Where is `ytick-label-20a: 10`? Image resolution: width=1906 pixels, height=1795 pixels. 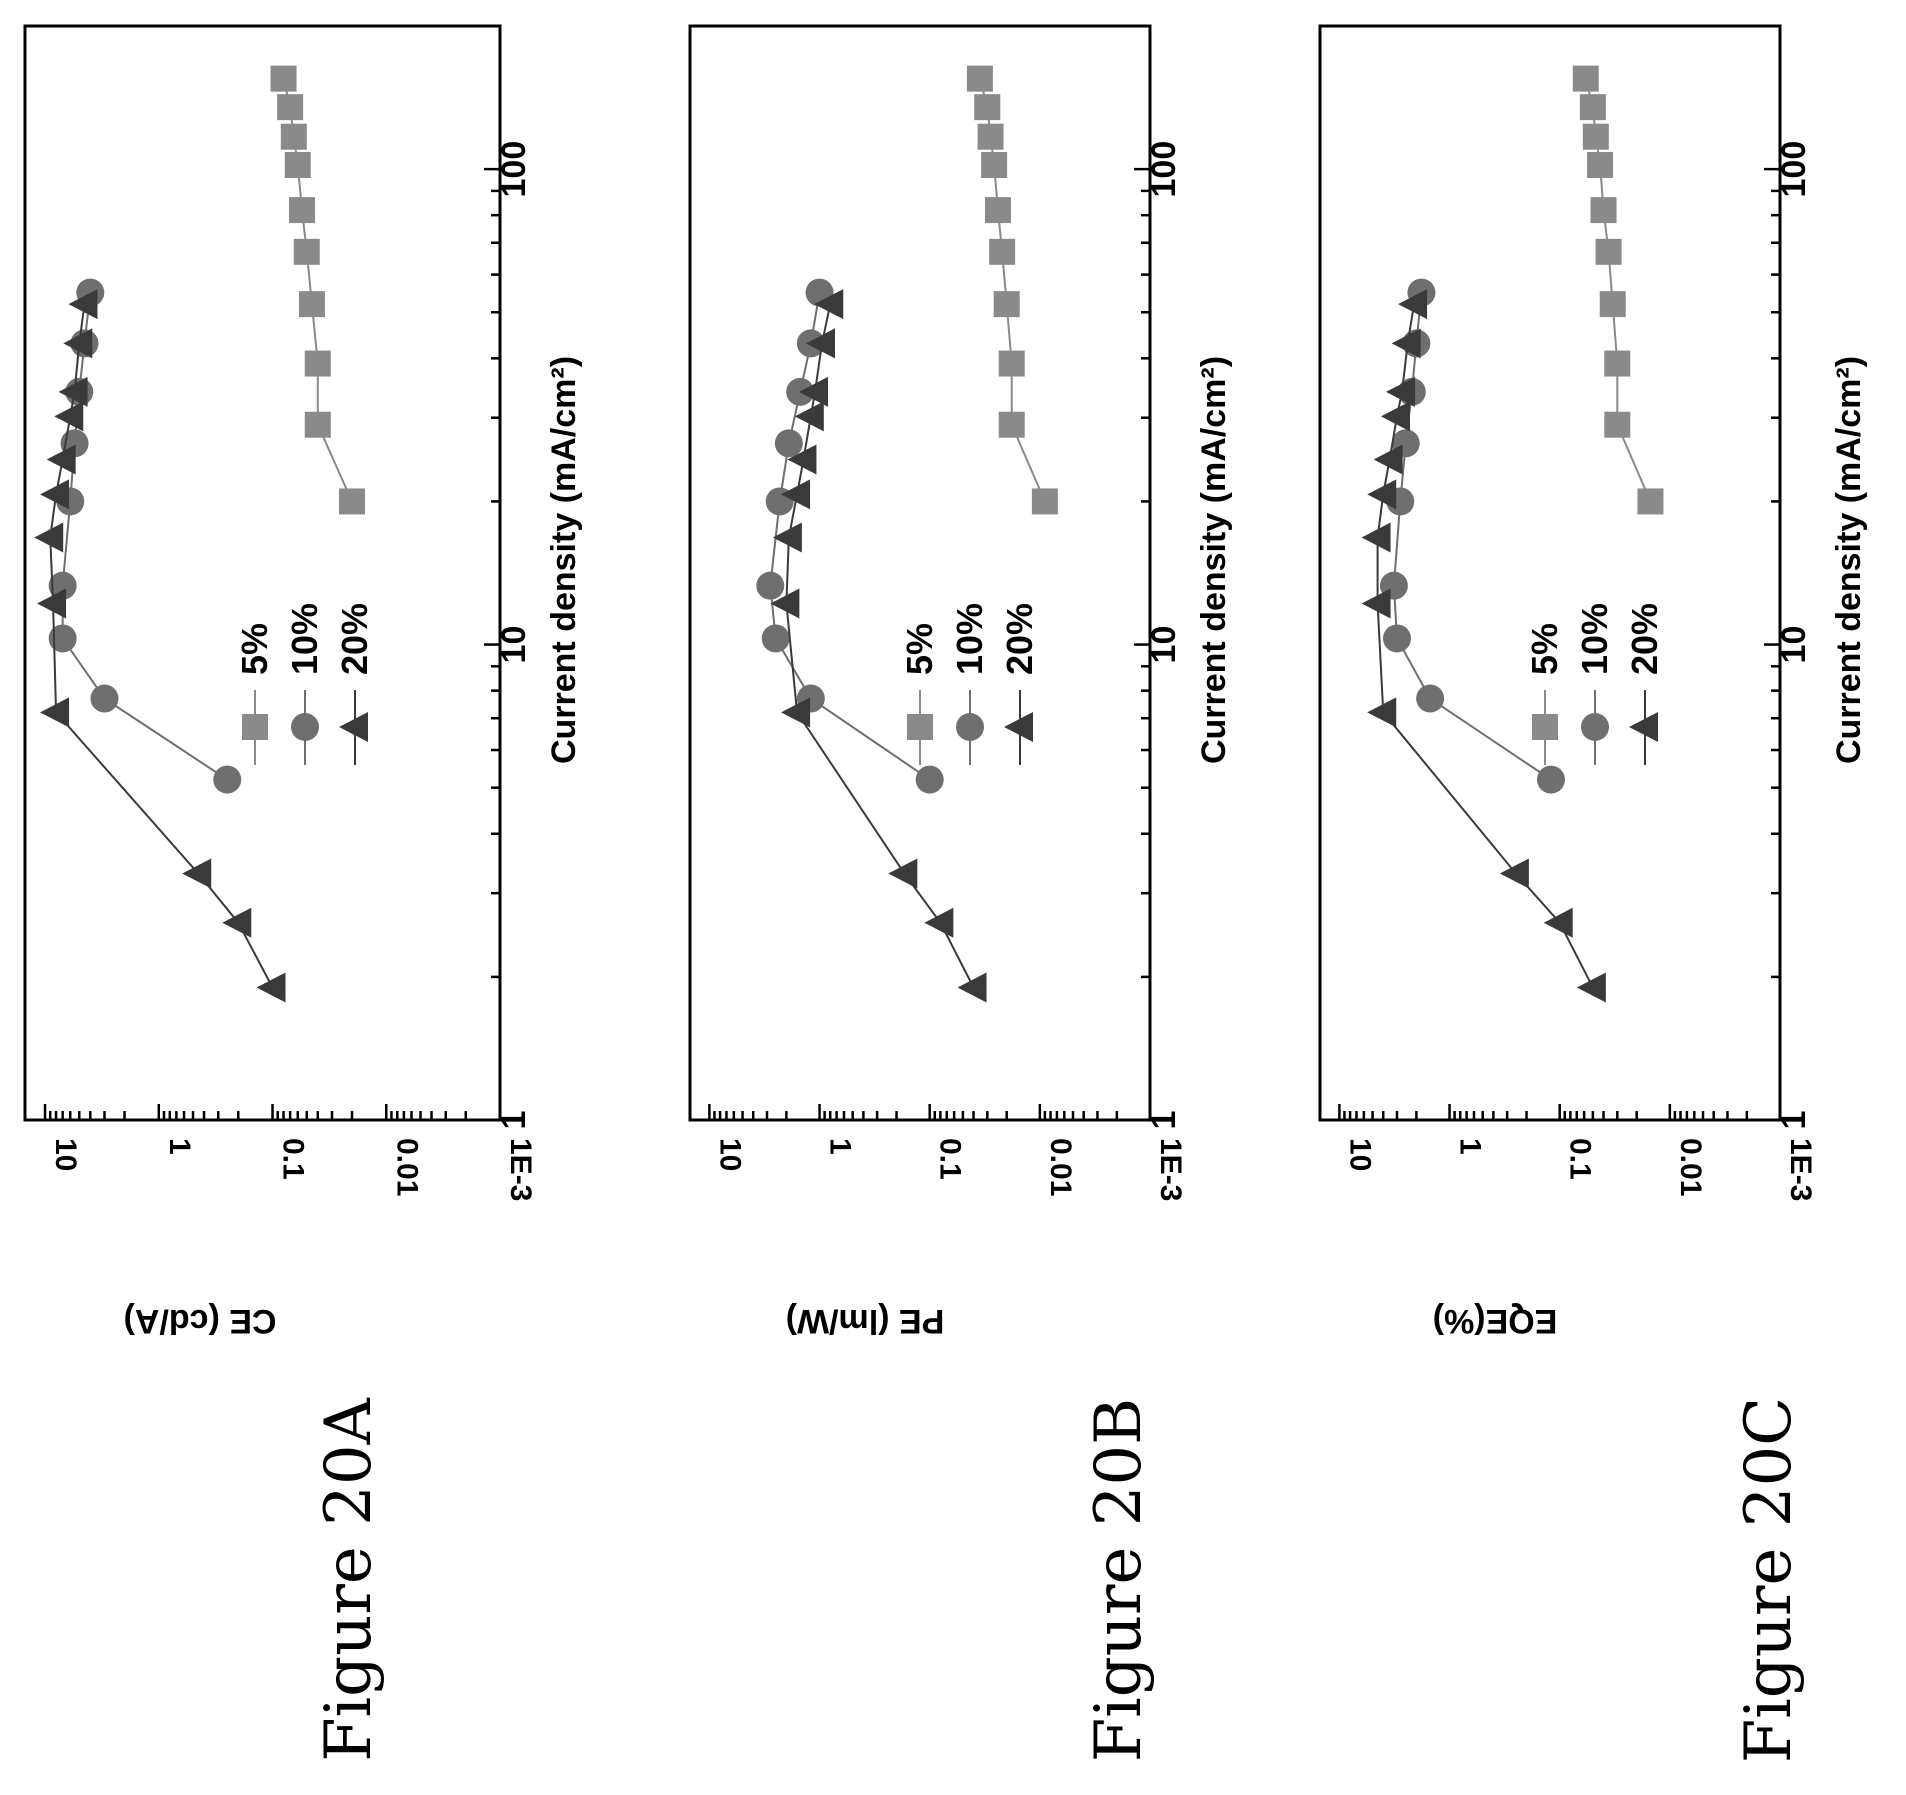
ytick-label-20a: 10 is located at coordinates (65, 1154).